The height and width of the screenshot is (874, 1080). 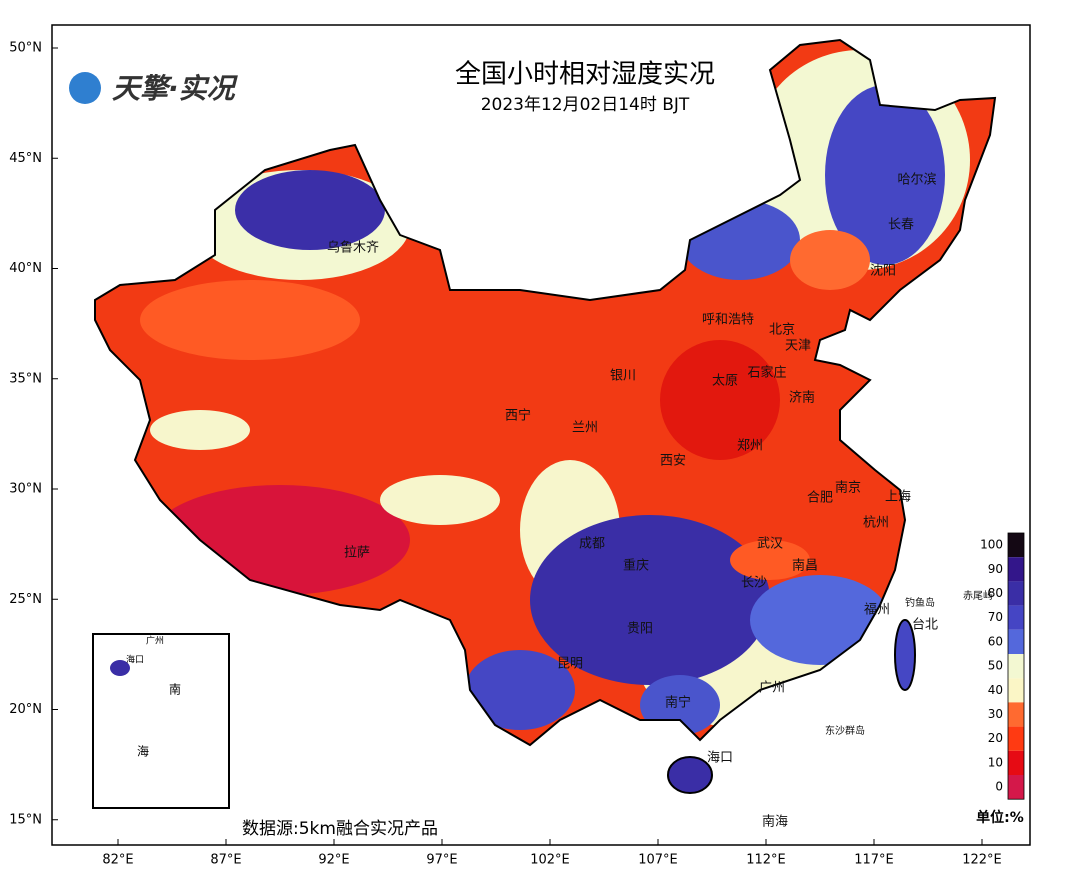 What do you see at coordinates (1000, 817) in the screenshot?
I see `unit-label: 单位:%` at bounding box center [1000, 817].